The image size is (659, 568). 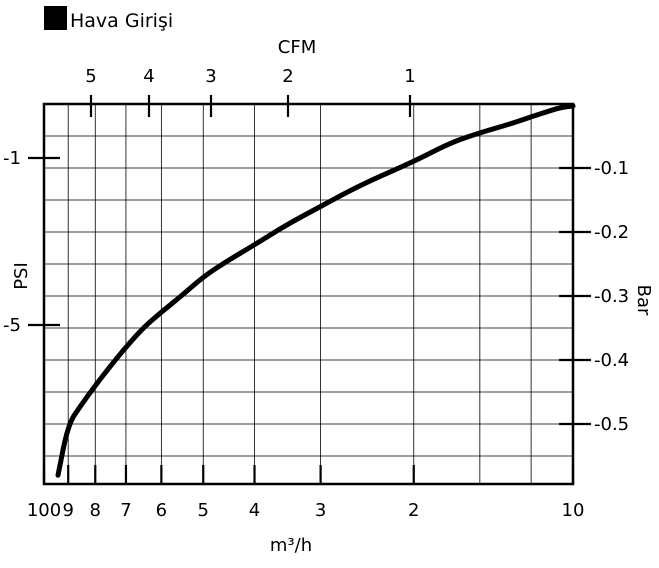 What do you see at coordinates (573, 510) in the screenshot?
I see `bottom-tick-label: 10` at bounding box center [573, 510].